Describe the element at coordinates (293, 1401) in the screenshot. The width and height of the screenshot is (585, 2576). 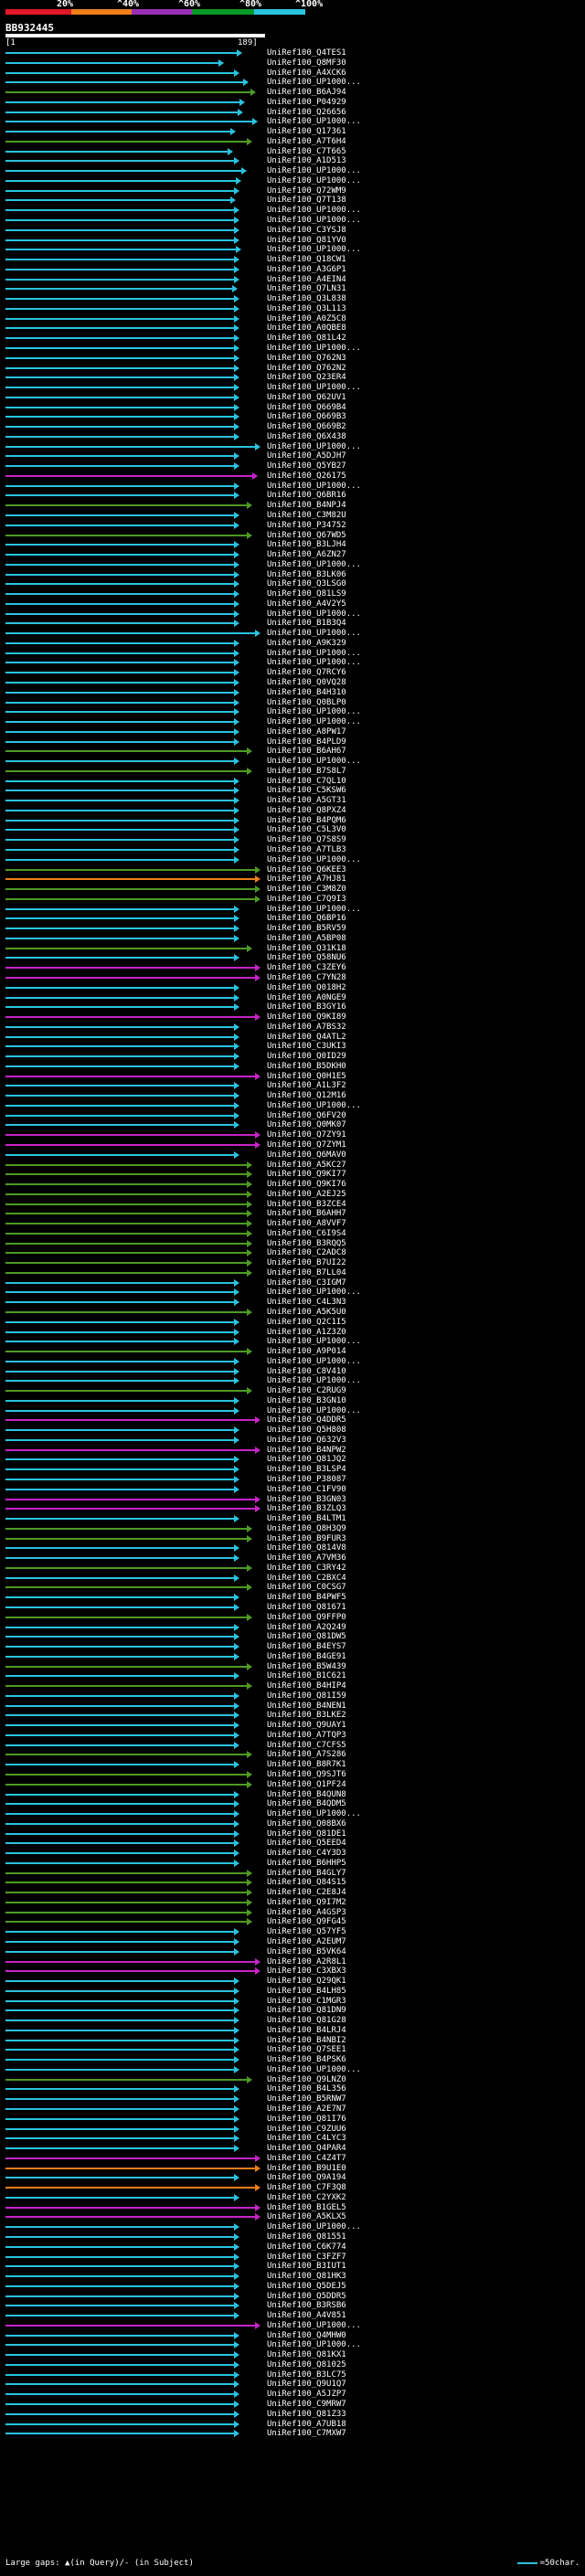
I see `alignment-row: UniRef100_B3GN10` at that location.